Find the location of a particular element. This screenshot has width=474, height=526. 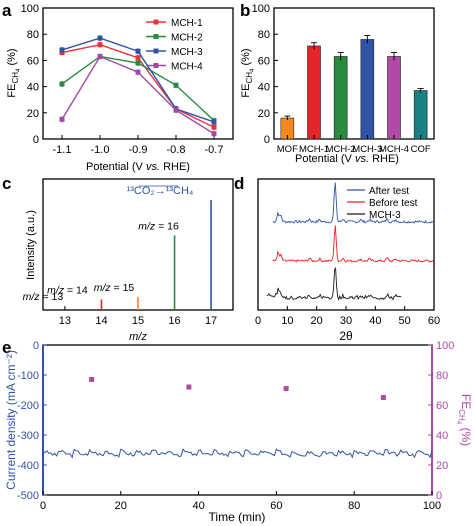

x-axis-label-d: 2θ is located at coordinates (346, 336).